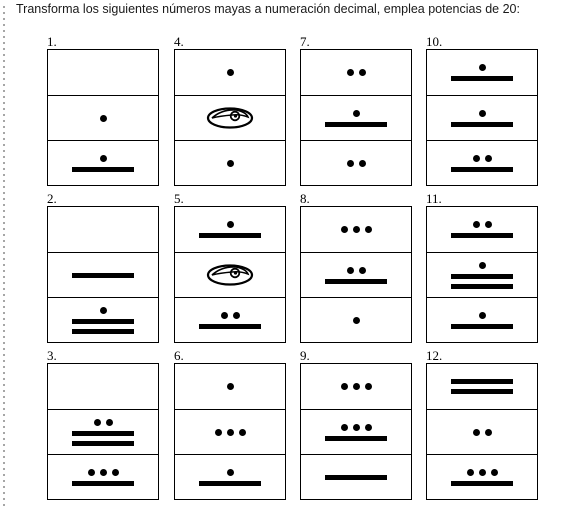  Describe the element at coordinates (434, 355) in the screenshot. I see `exercise-number: 12.` at that location.